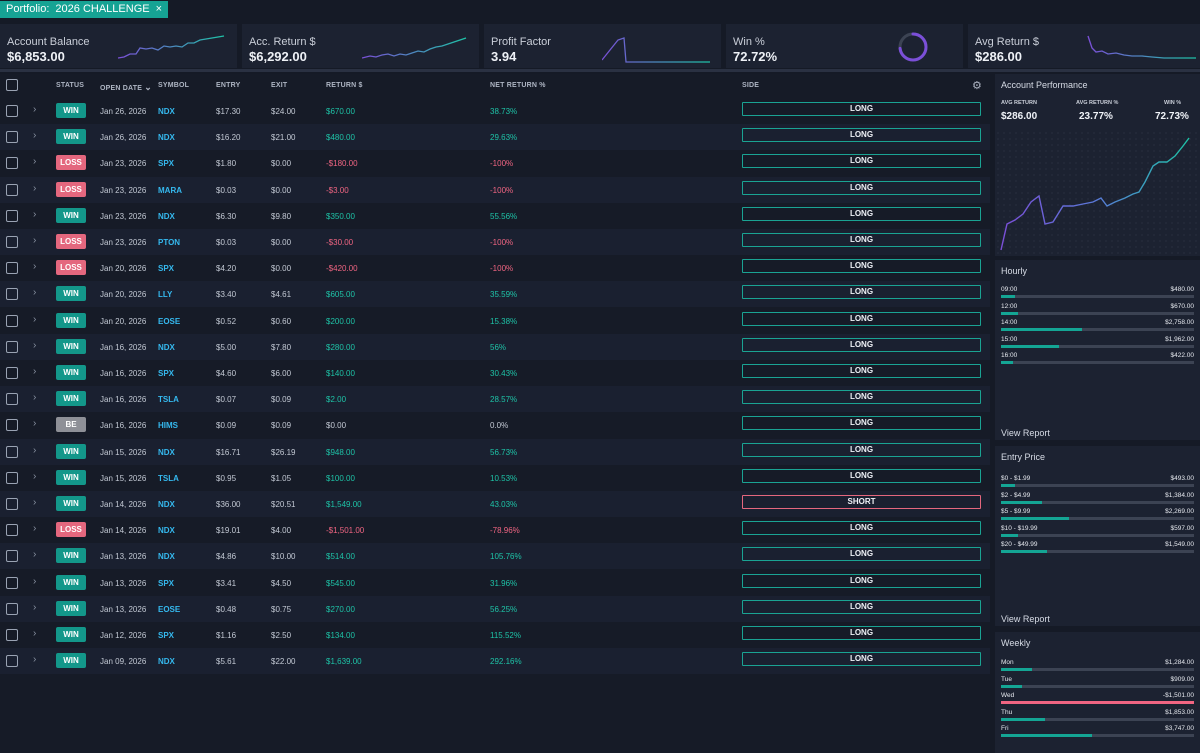 This screenshot has width=1200, height=753. What do you see at coordinates (751, 85) in the screenshot?
I see `col-side: SIDE` at bounding box center [751, 85].